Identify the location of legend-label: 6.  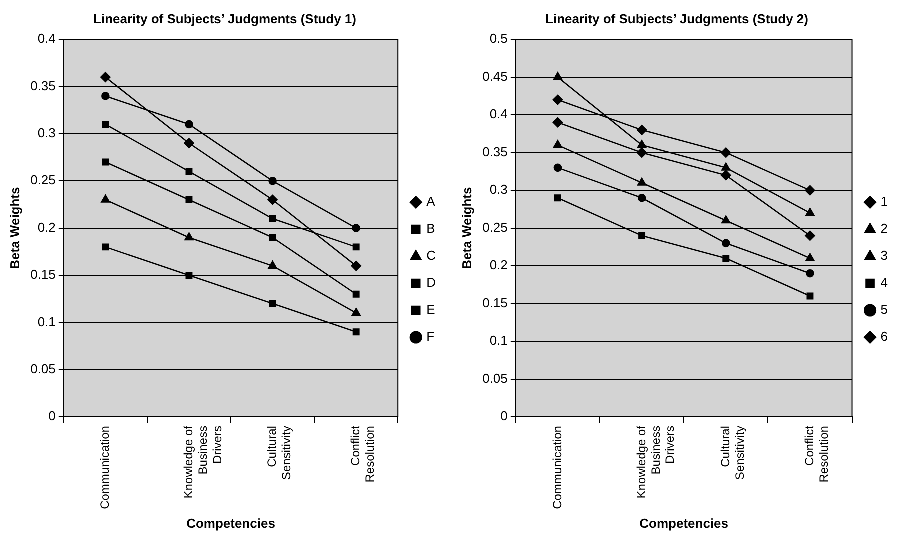
(884, 336).